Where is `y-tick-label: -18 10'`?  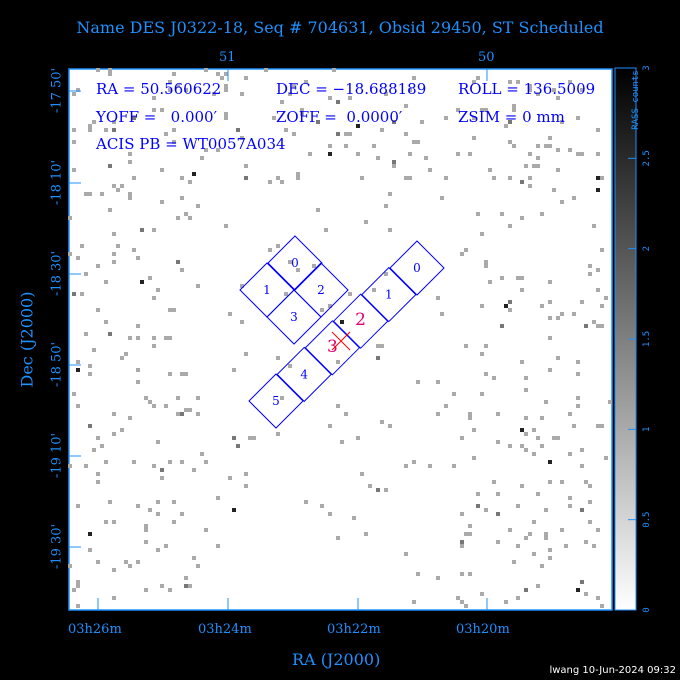
y-tick-label: -18 10' is located at coordinates (57, 182).